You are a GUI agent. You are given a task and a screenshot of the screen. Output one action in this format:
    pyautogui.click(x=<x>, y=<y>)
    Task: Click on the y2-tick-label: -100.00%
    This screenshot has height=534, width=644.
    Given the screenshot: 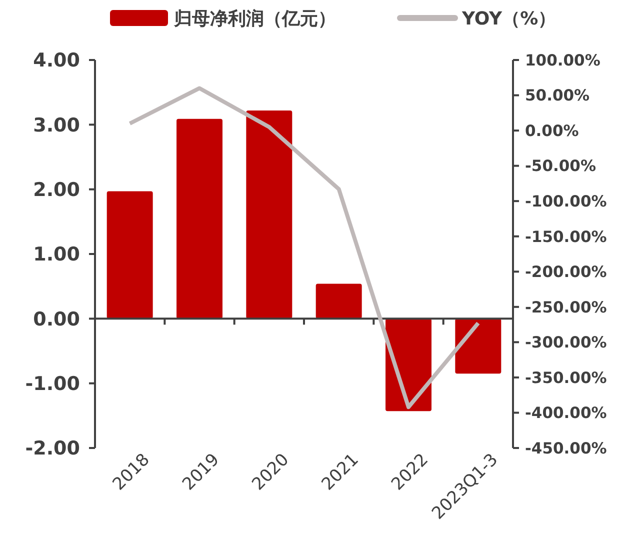 What is the action you would take?
    pyautogui.click(x=566, y=201)
    